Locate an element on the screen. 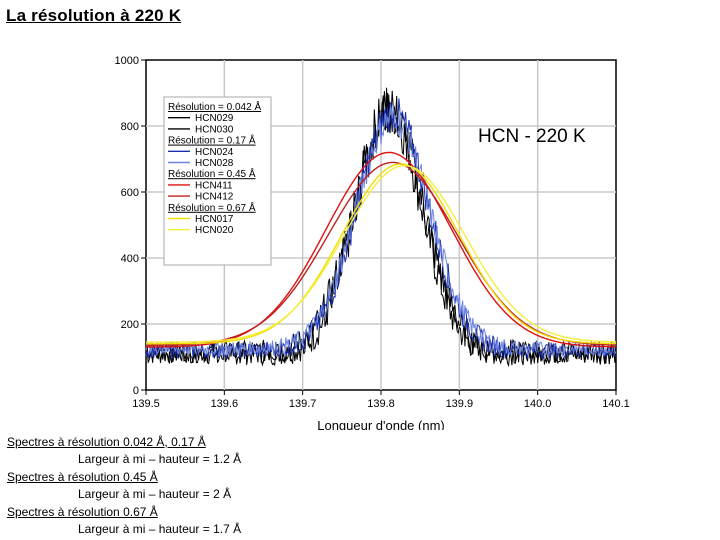 The image size is (720, 540). y-tick-label: 200 is located at coordinates (130, 325).